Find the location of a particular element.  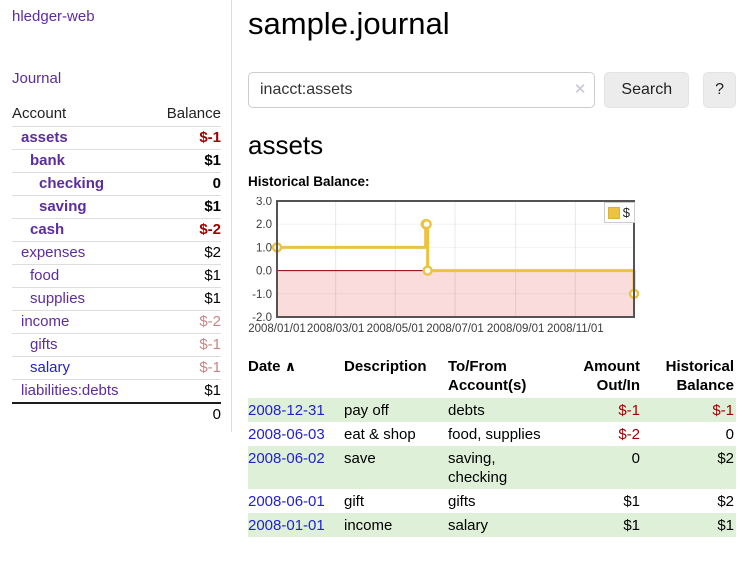

account-row: checking 0 is located at coordinates (116, 184).